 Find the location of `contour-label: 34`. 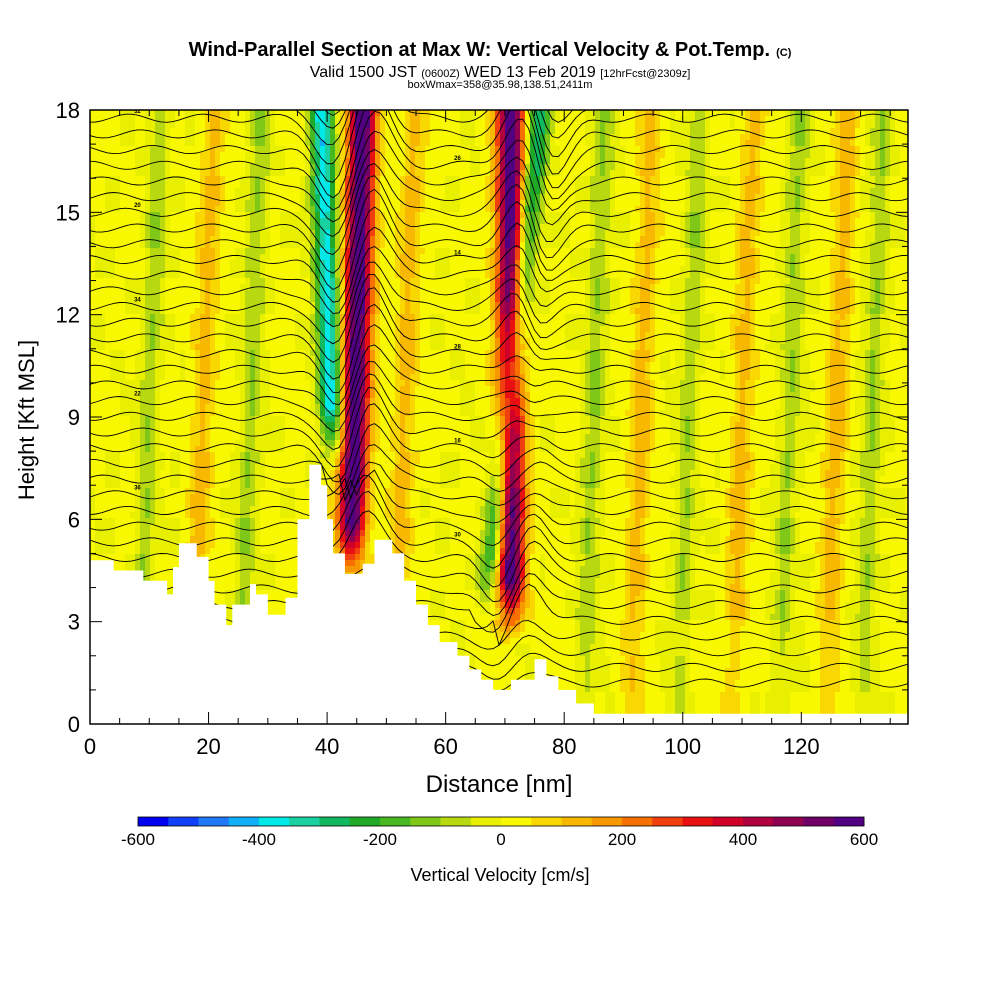

contour-label: 34 is located at coordinates (137, 300).